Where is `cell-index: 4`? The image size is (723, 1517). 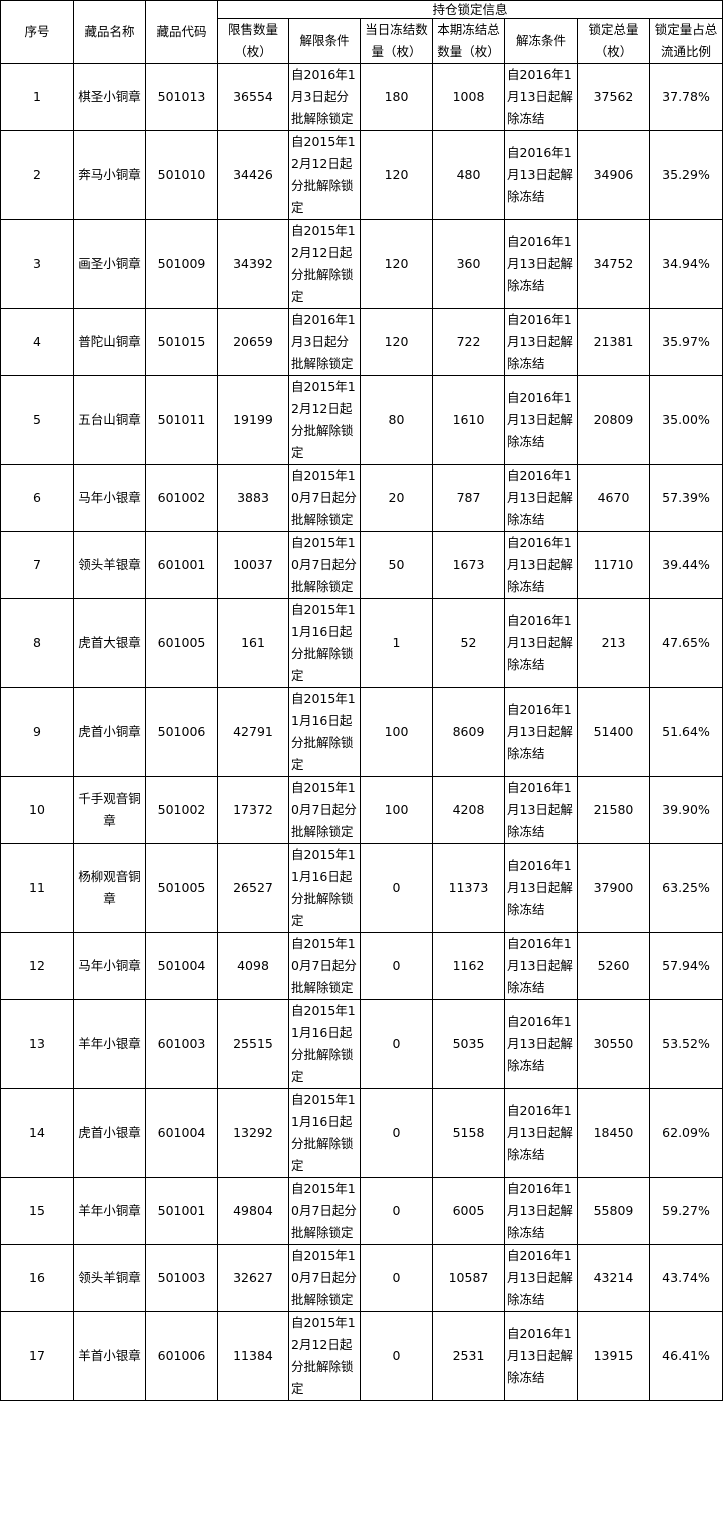 cell-index: 4 is located at coordinates (37, 342).